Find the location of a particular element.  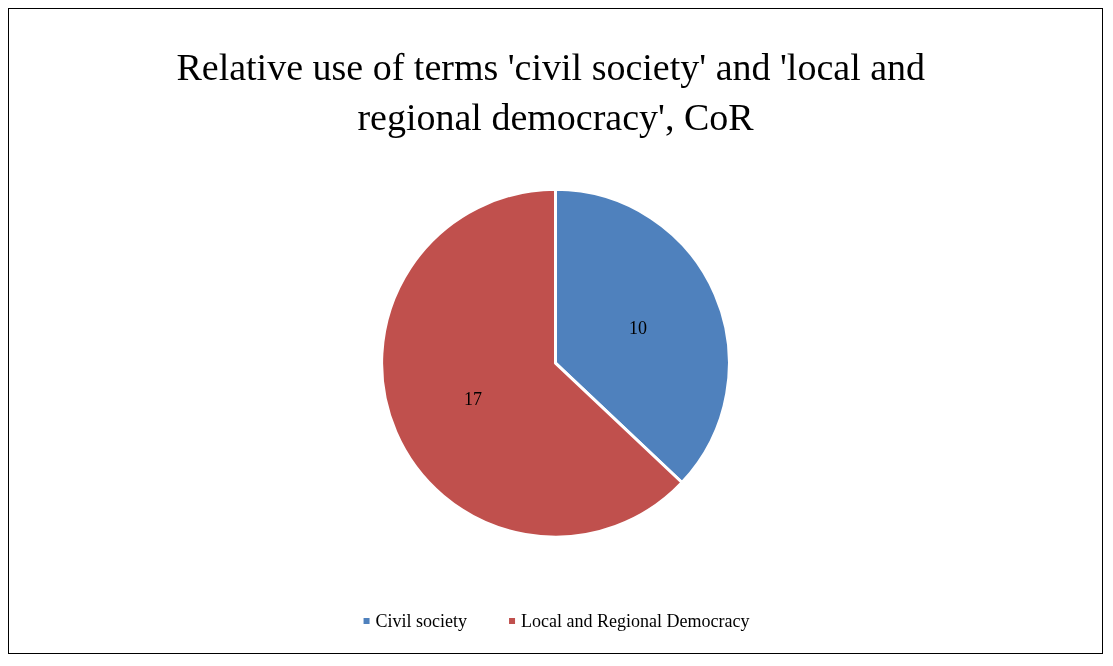

chart-title: Relative use of terms 'civil society' and 'local and regional democracy', CoR is located at coordinates (555, 92).